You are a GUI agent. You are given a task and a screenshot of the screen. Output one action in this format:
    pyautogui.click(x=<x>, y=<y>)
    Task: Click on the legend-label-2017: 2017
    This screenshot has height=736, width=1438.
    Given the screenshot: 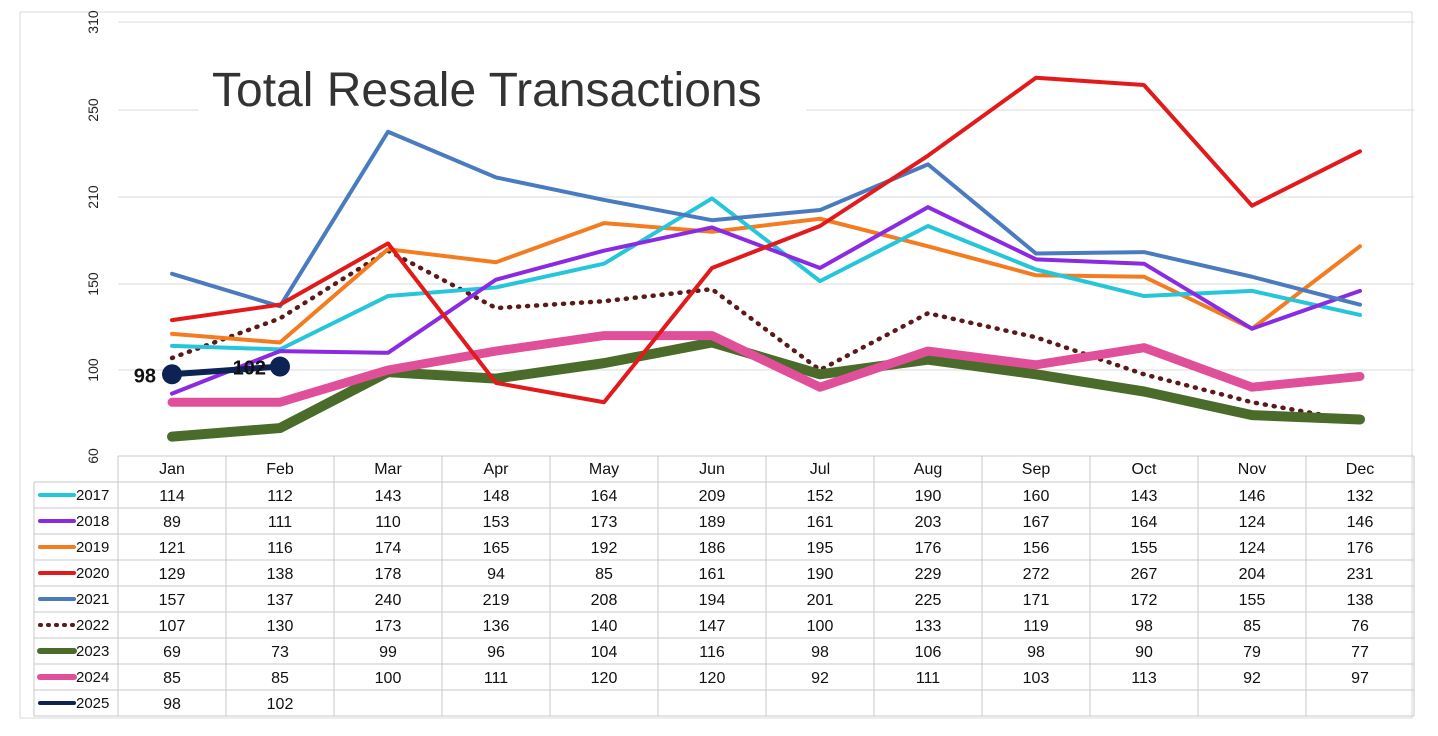 What is the action you would take?
    pyautogui.click(x=92, y=495)
    